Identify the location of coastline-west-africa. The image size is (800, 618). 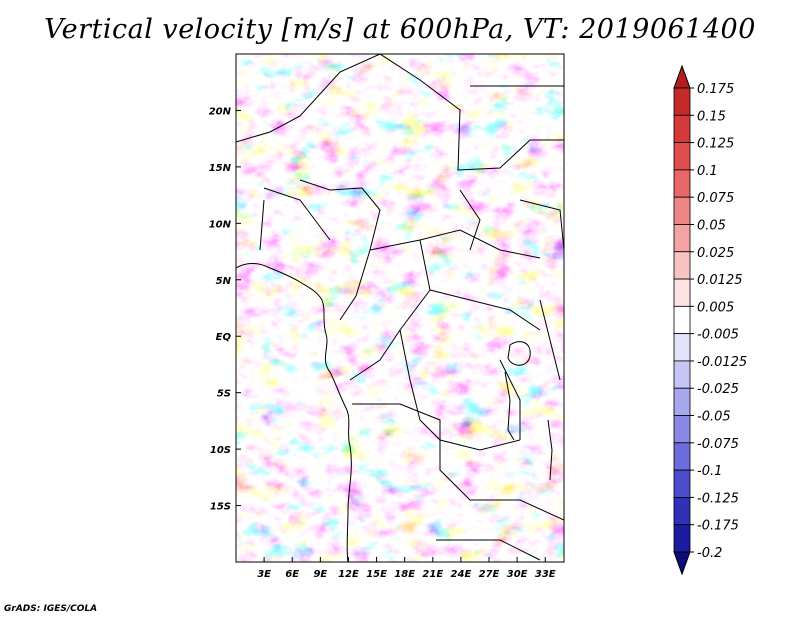
(294, 412).